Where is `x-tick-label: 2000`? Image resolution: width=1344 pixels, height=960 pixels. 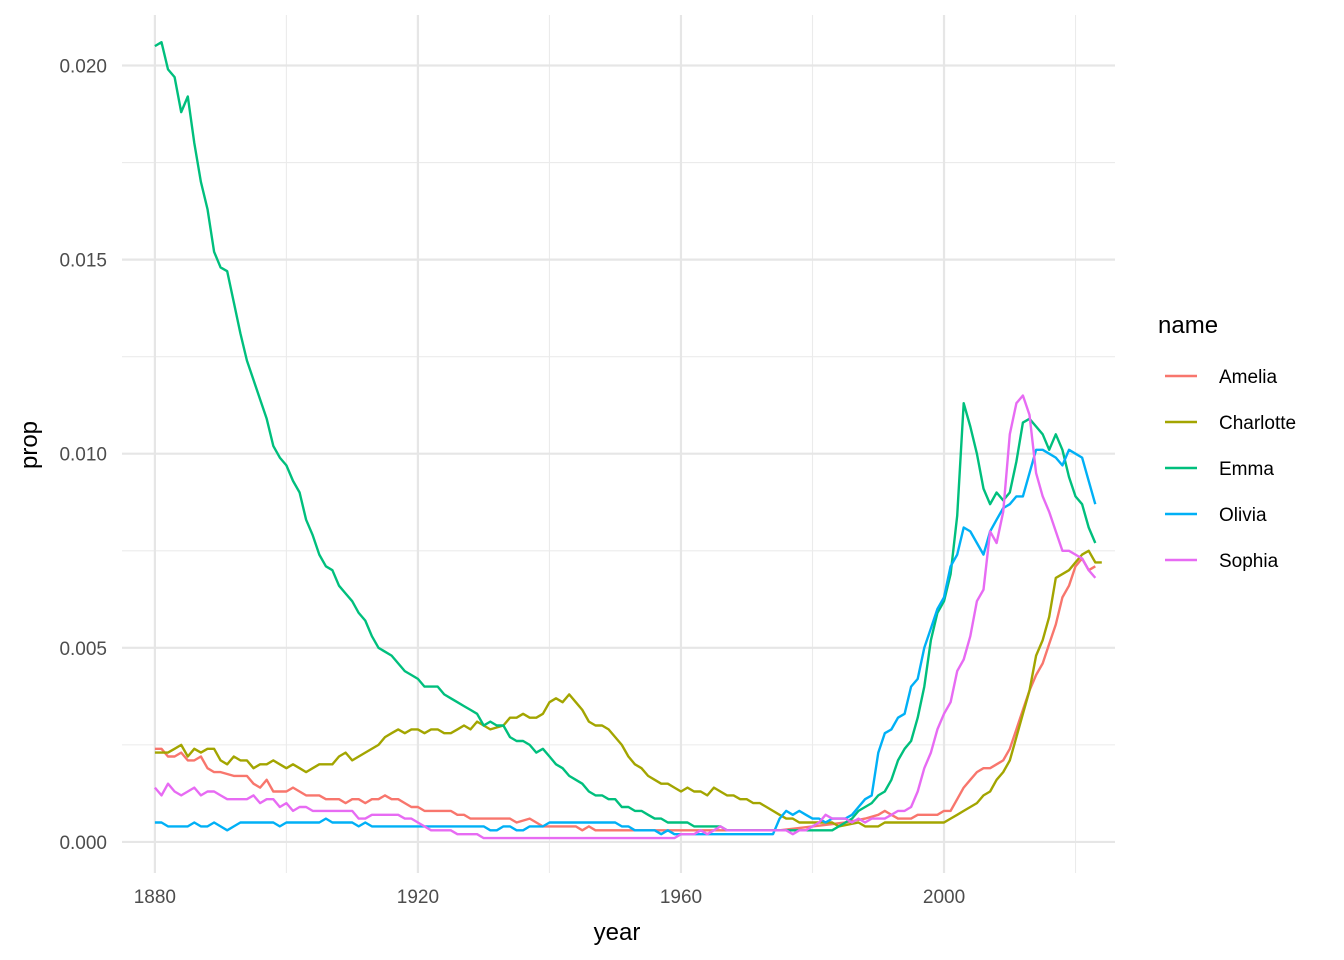 x-tick-label: 2000 is located at coordinates (944, 897).